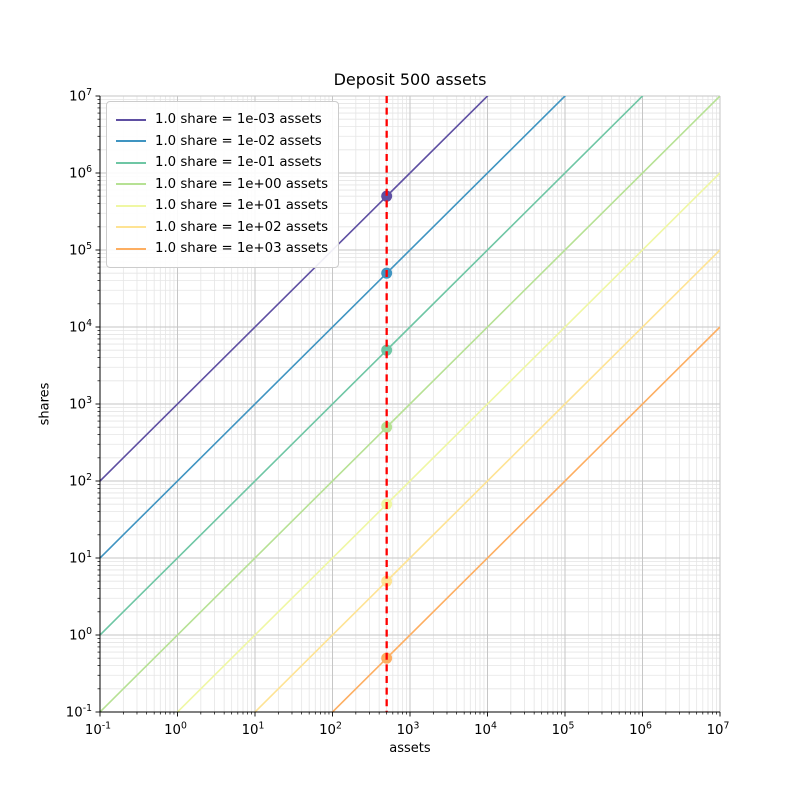 The width and height of the screenshot is (800, 800). I want to click on legend-item: 1.0 share = 1e-03 assets, so click(222, 120).